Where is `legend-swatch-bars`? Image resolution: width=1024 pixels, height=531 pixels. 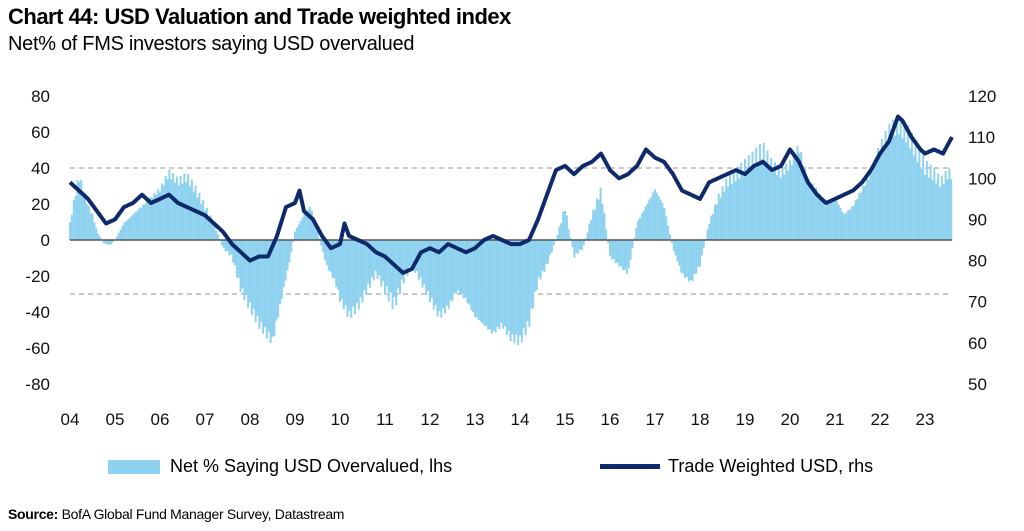 legend-swatch-bars is located at coordinates (134, 466).